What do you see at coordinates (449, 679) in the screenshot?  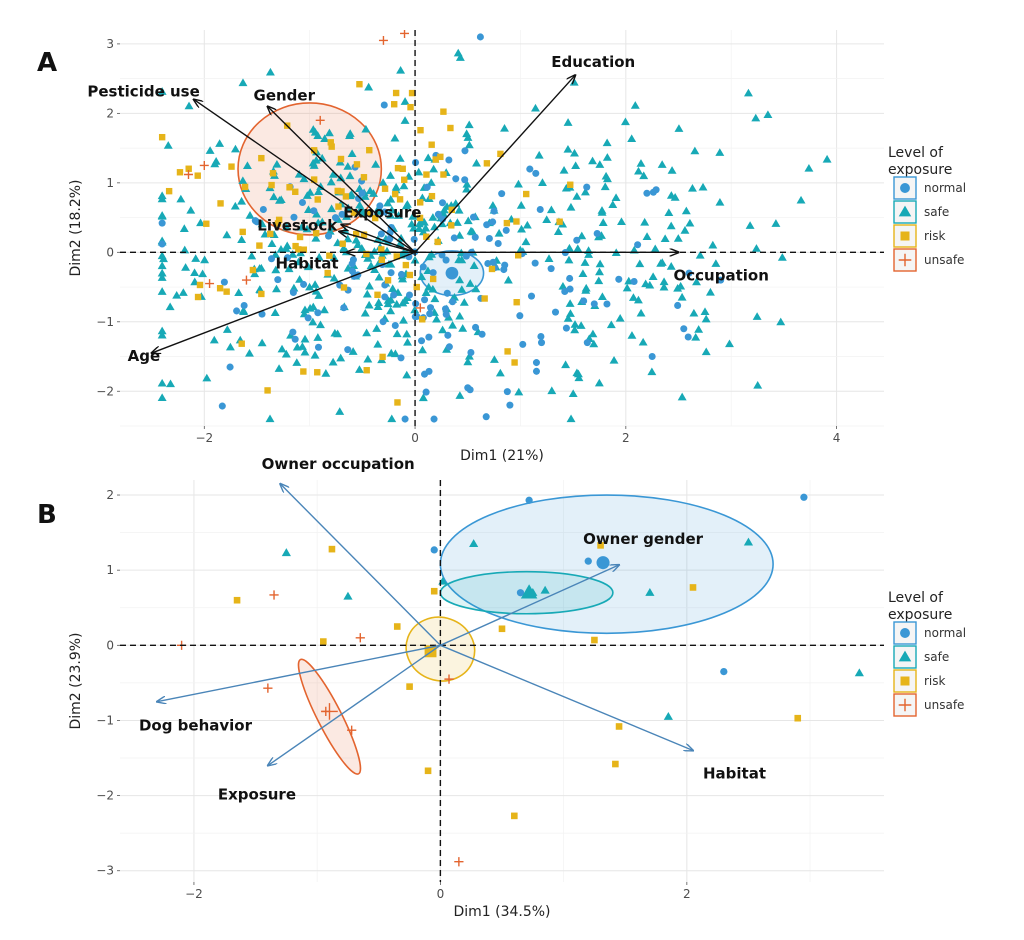 I see `panel-b-point-unsafe` at bounding box center [449, 679].